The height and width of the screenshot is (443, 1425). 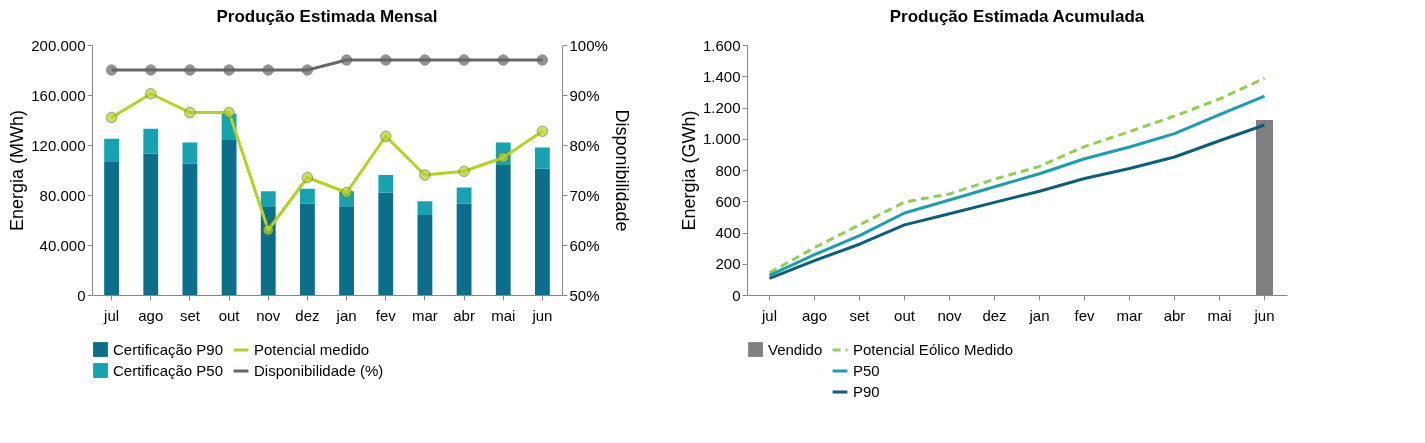 What do you see at coordinates (721, 76) in the screenshot?
I see `y-tick-label: 1.400` at bounding box center [721, 76].